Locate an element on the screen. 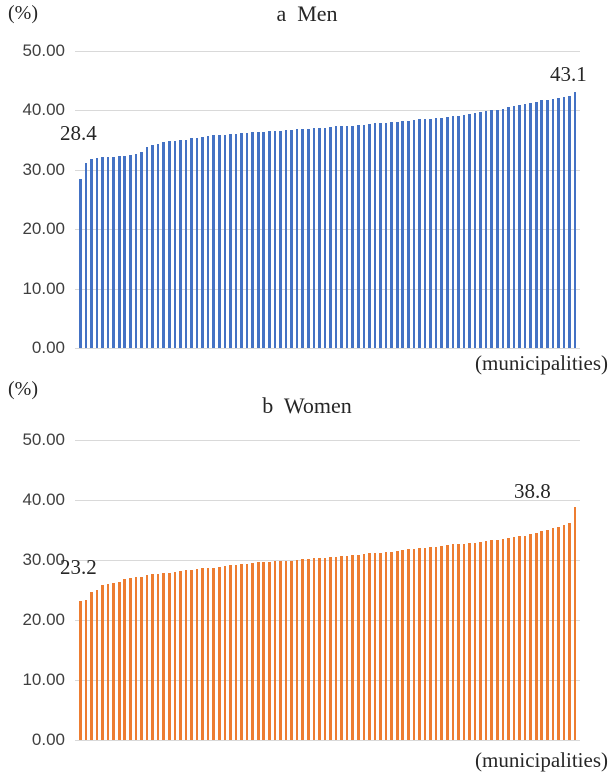 Image resolution: width=614 pixels, height=783 pixels. y-tick-label: 20.00 is located at coordinates (43, 619).